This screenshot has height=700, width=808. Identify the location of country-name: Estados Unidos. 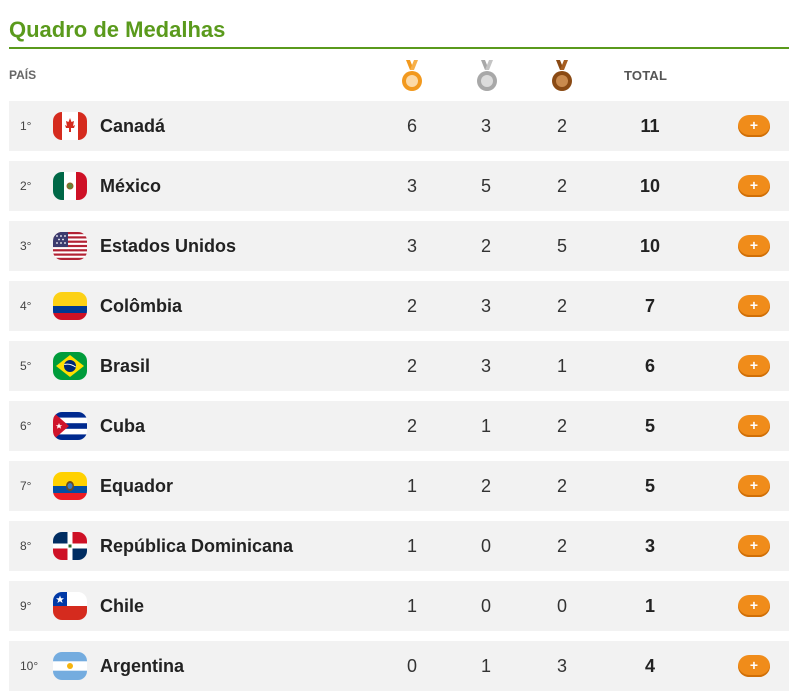
(168, 246).